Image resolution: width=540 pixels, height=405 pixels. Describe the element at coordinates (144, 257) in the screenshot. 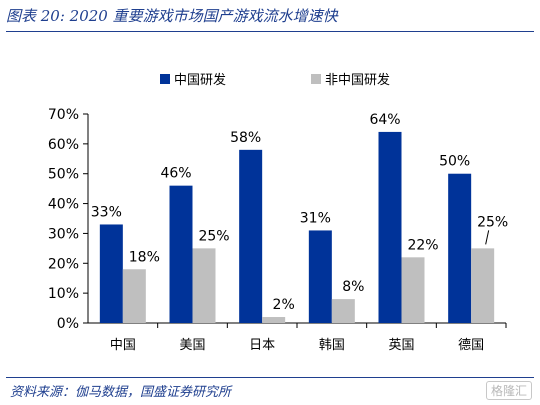

I see `data-label: 18%` at that location.